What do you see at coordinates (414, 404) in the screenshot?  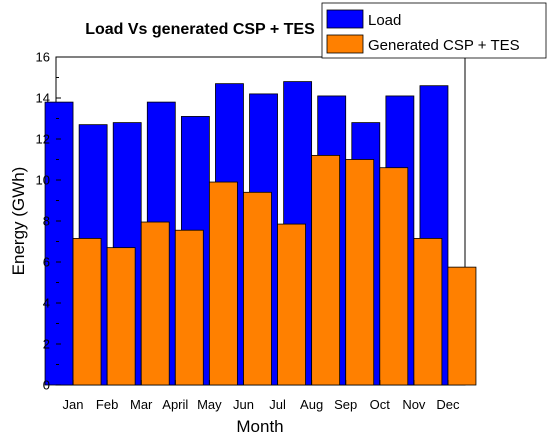 I see `x-tick-label: Nov` at bounding box center [414, 404].